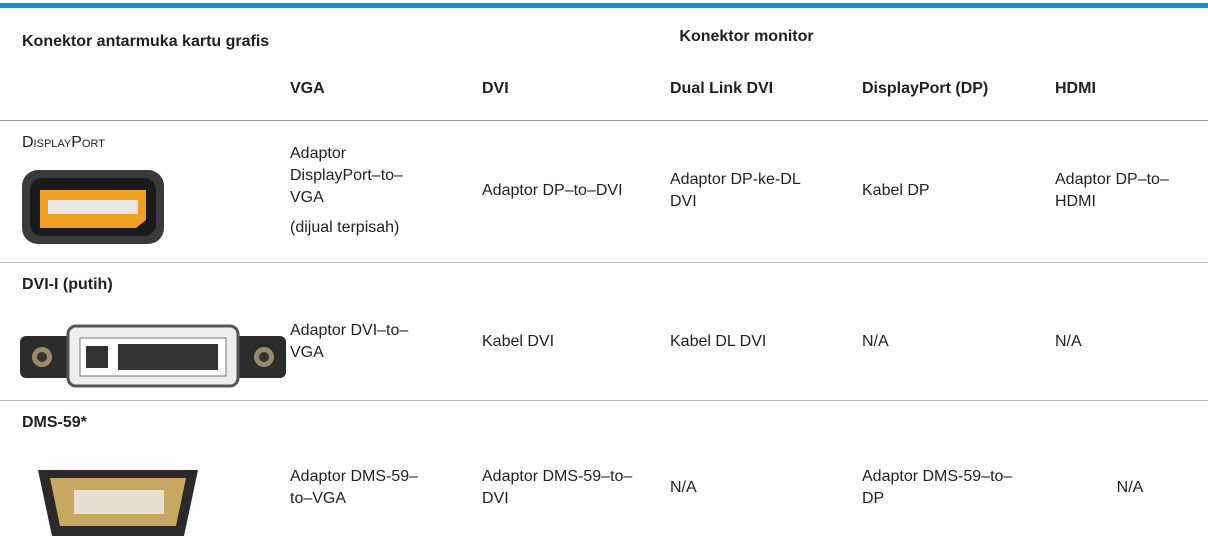  Describe the element at coordinates (1112, 190) in the screenshot. I see `cell-text: Adaptor DP–to–HDMI` at that location.